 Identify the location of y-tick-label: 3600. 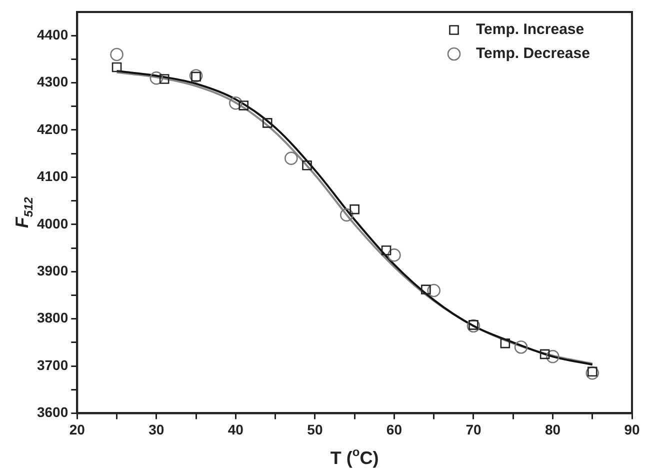
(52, 412).